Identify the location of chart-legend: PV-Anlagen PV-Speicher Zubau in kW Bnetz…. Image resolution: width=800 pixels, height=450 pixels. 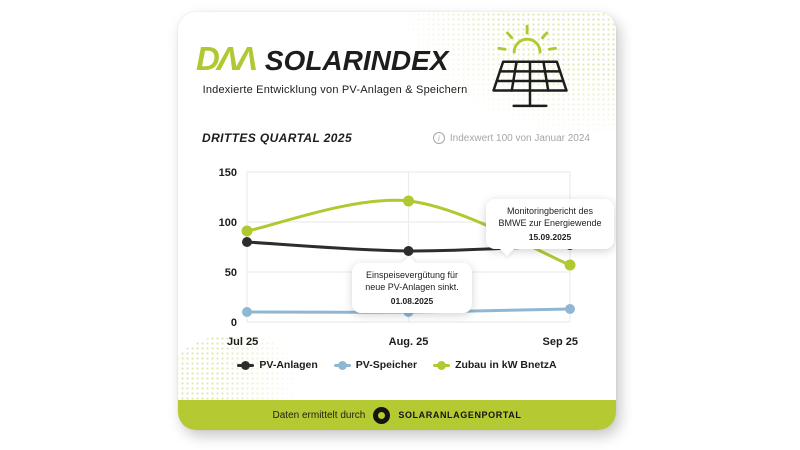
(397, 365).